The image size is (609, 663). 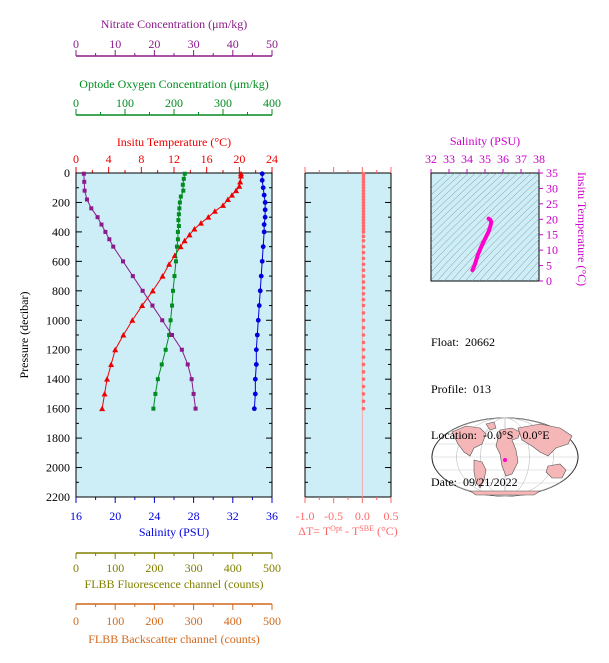 I want to click on salinity-tick-label: 28, so click(x=194, y=516).